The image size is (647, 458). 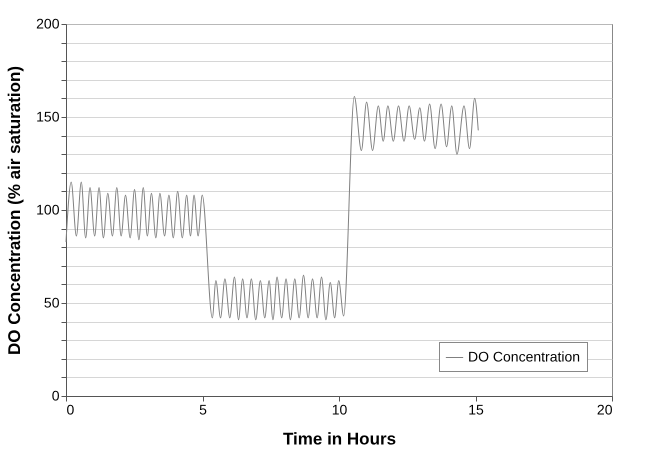 What do you see at coordinates (524, 356) in the screenshot?
I see `legend-label: DO Concentration` at bounding box center [524, 356].